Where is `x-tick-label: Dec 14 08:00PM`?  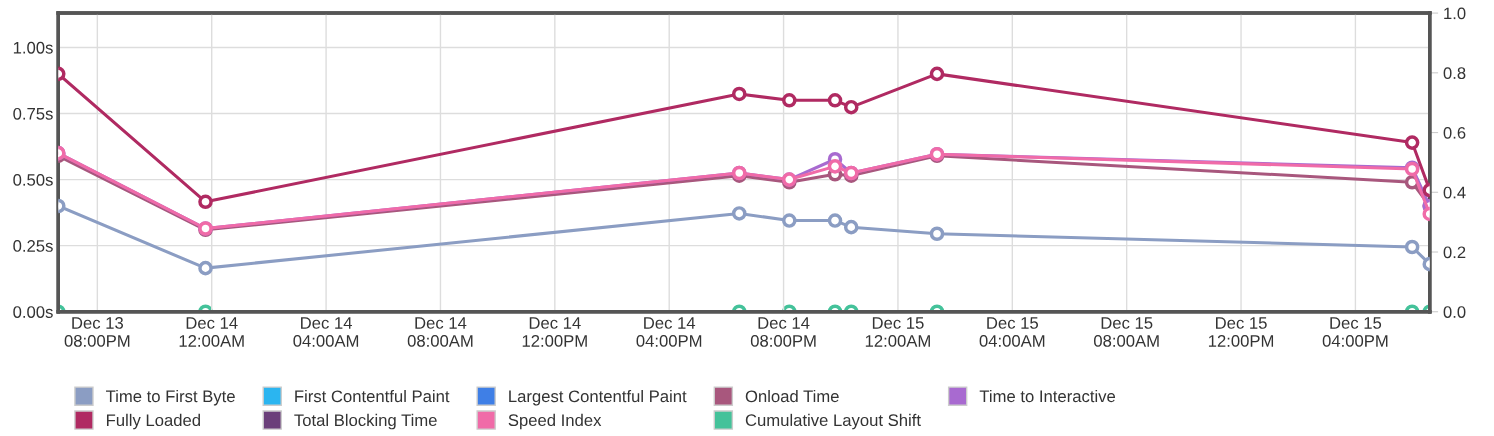
x-tick-label: Dec 14 08:00PM is located at coordinates (783, 332).